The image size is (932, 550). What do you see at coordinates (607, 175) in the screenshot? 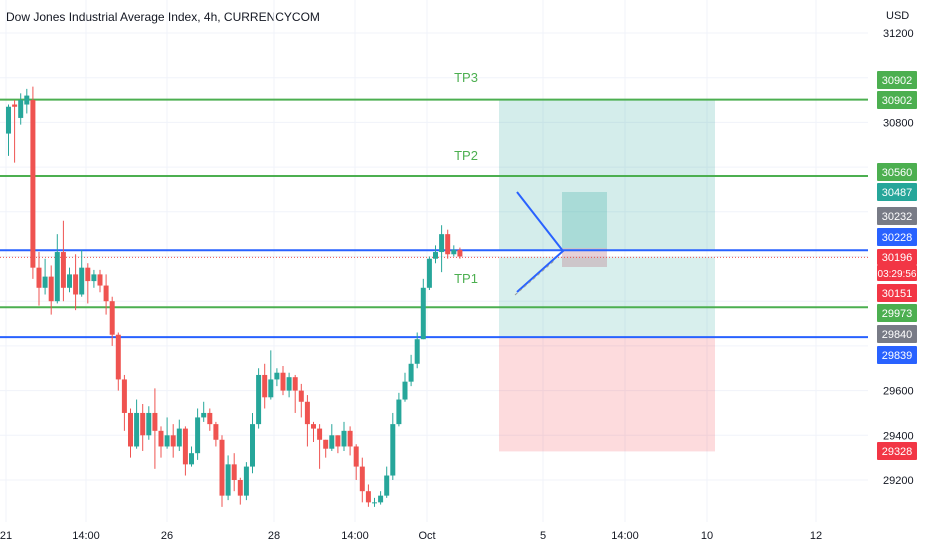
I see `profit-zone` at bounding box center [607, 175].